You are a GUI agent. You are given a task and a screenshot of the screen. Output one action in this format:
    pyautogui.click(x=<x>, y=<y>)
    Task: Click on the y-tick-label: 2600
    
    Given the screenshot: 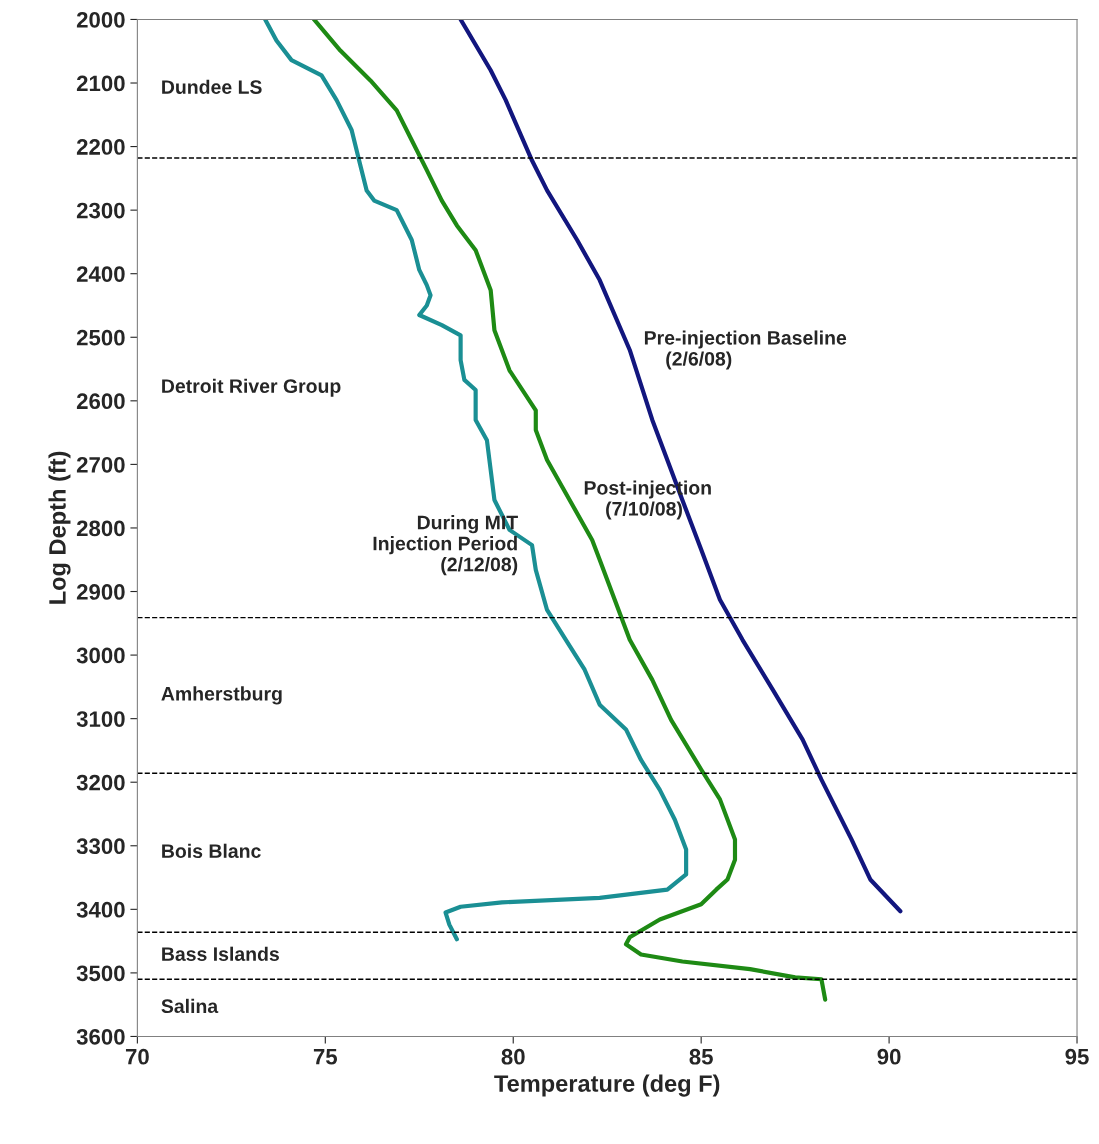 What is the action you would take?
    pyautogui.click(x=100, y=401)
    